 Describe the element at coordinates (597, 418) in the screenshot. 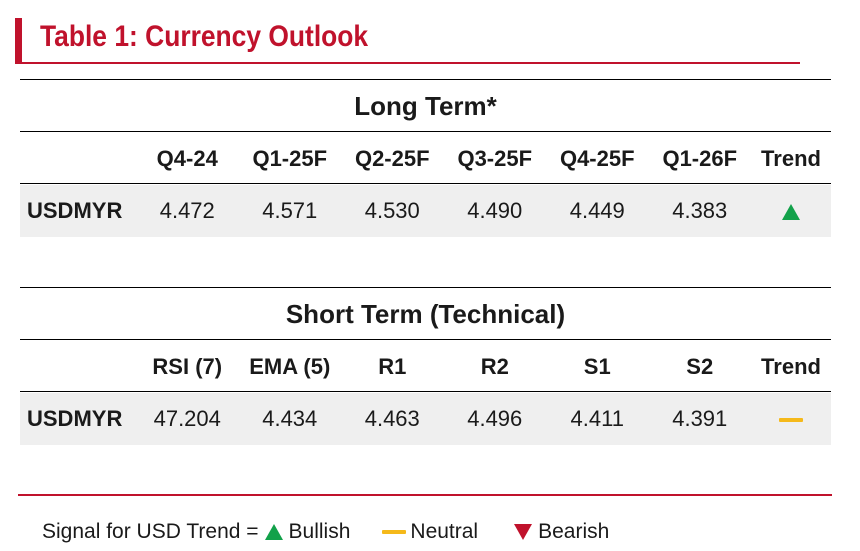

I see `value-cell: 4.411` at that location.